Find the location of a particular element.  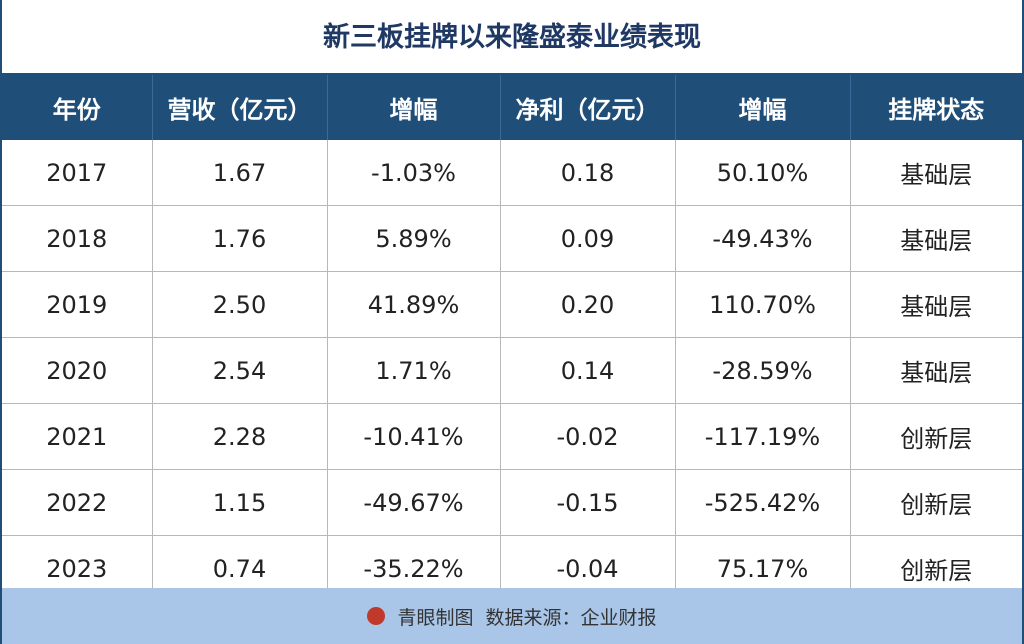

header-cell: 年份 is located at coordinates (77, 107).